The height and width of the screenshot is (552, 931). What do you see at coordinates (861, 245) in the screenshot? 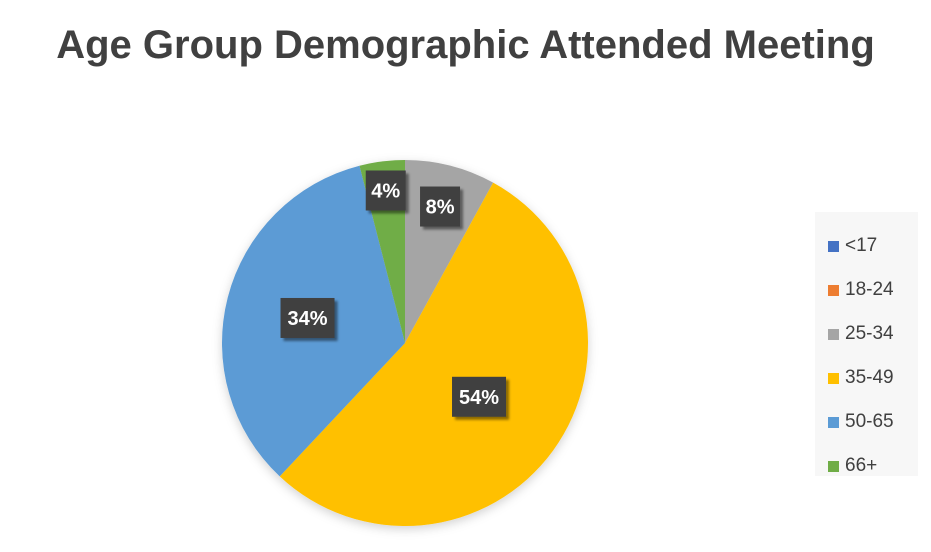
I see `legend-label: <17` at bounding box center [861, 245].